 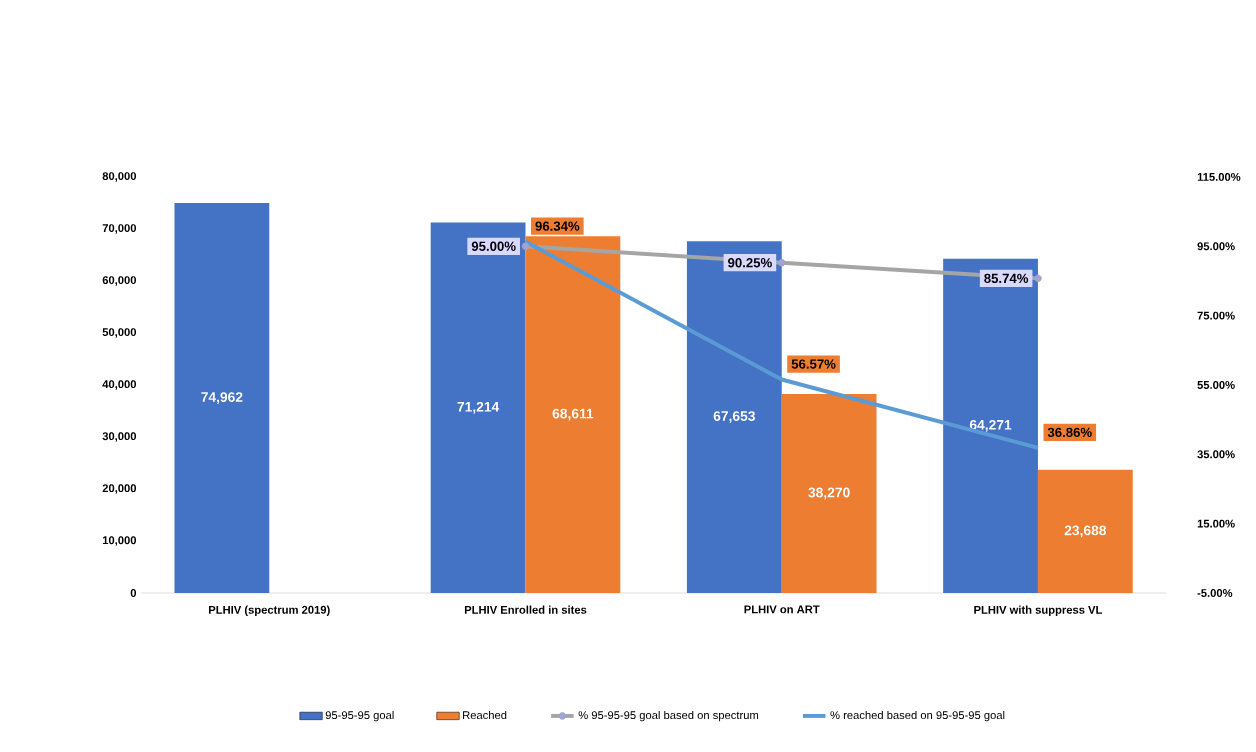 I want to click on y-tick-label: 30,000, so click(x=119, y=437).